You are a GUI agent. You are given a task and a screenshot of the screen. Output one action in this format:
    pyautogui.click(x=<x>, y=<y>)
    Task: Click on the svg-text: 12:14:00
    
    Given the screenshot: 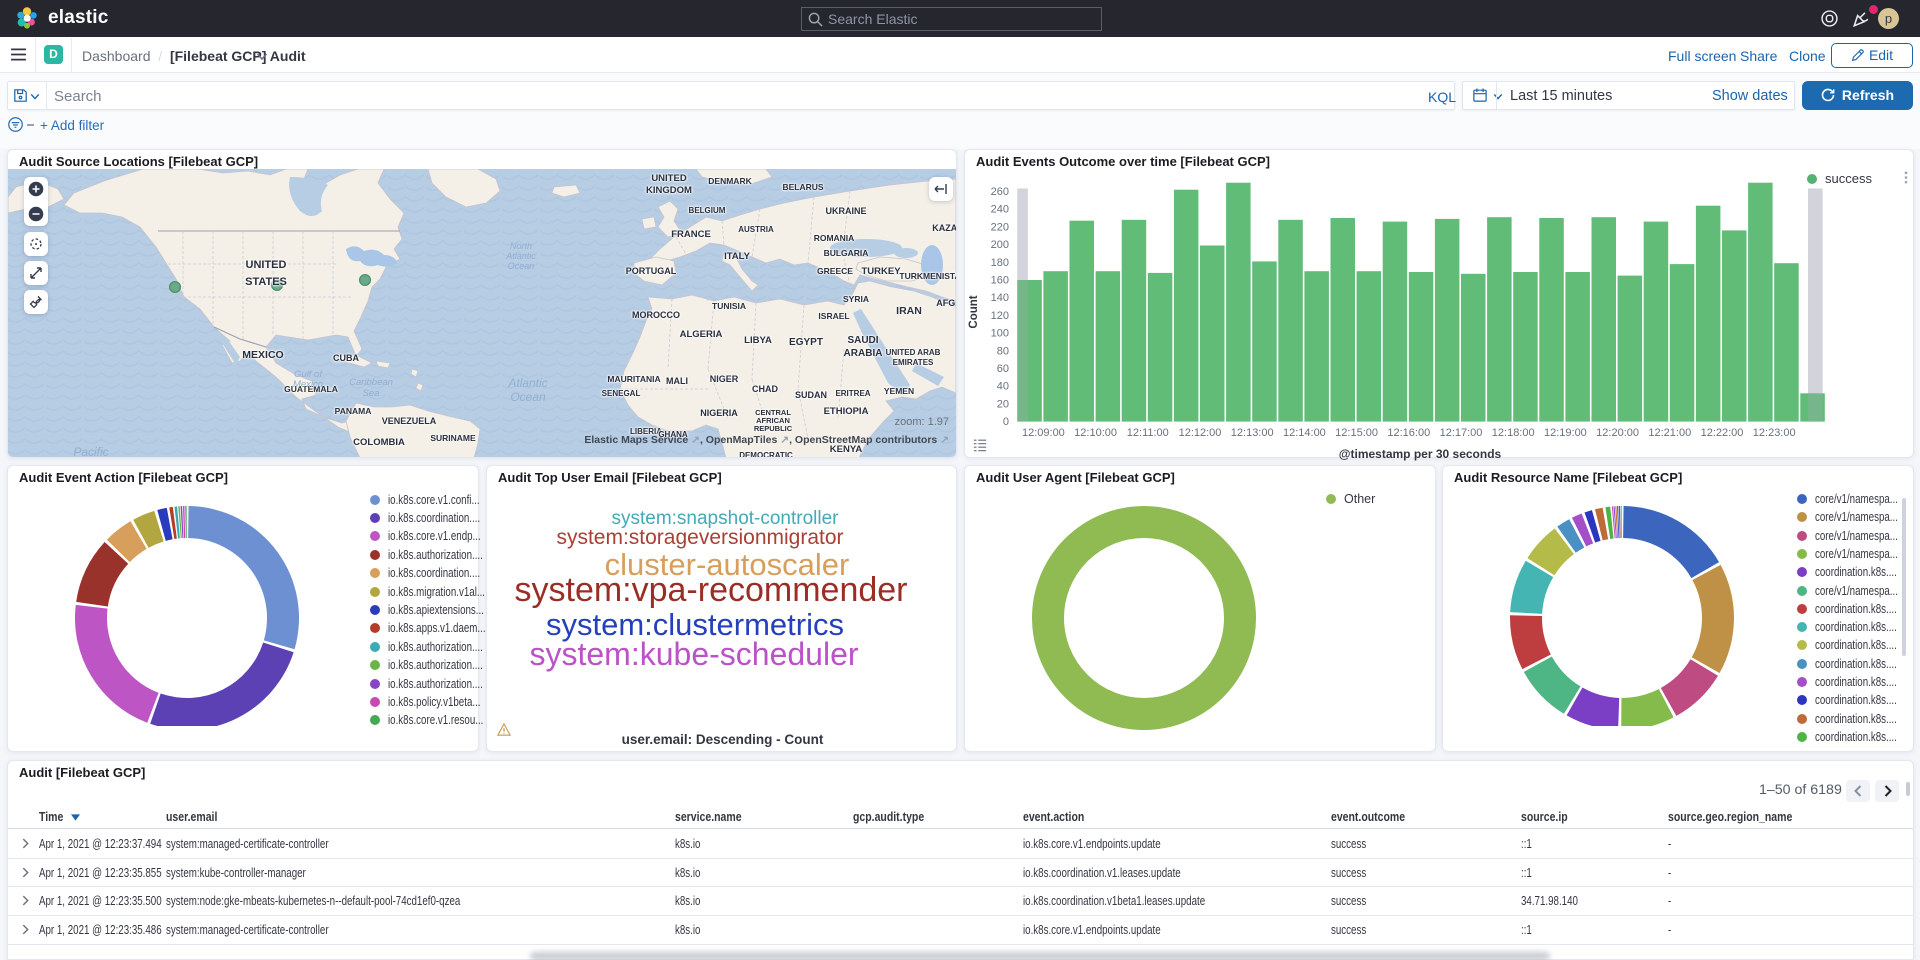 What is the action you would take?
    pyautogui.click(x=1304, y=433)
    